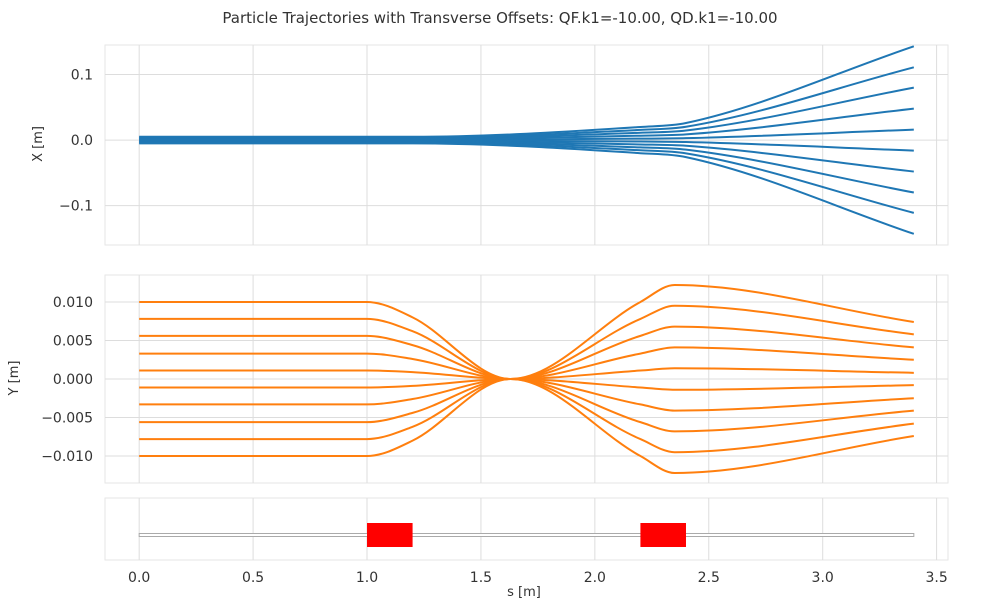 The width and height of the screenshot is (1000, 600). What do you see at coordinates (823, 578) in the screenshot?
I see `x-tick-label: 3.0` at bounding box center [823, 578].